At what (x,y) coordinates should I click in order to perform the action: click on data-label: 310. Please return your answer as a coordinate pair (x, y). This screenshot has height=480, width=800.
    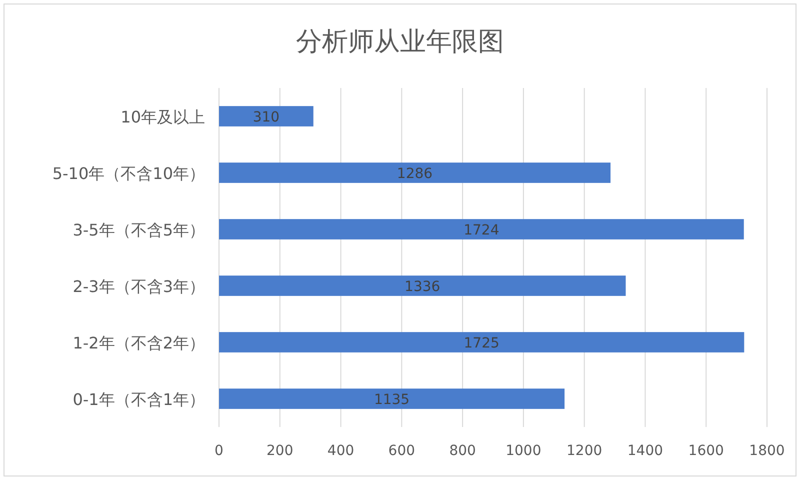
    Looking at the image, I should click on (266, 117).